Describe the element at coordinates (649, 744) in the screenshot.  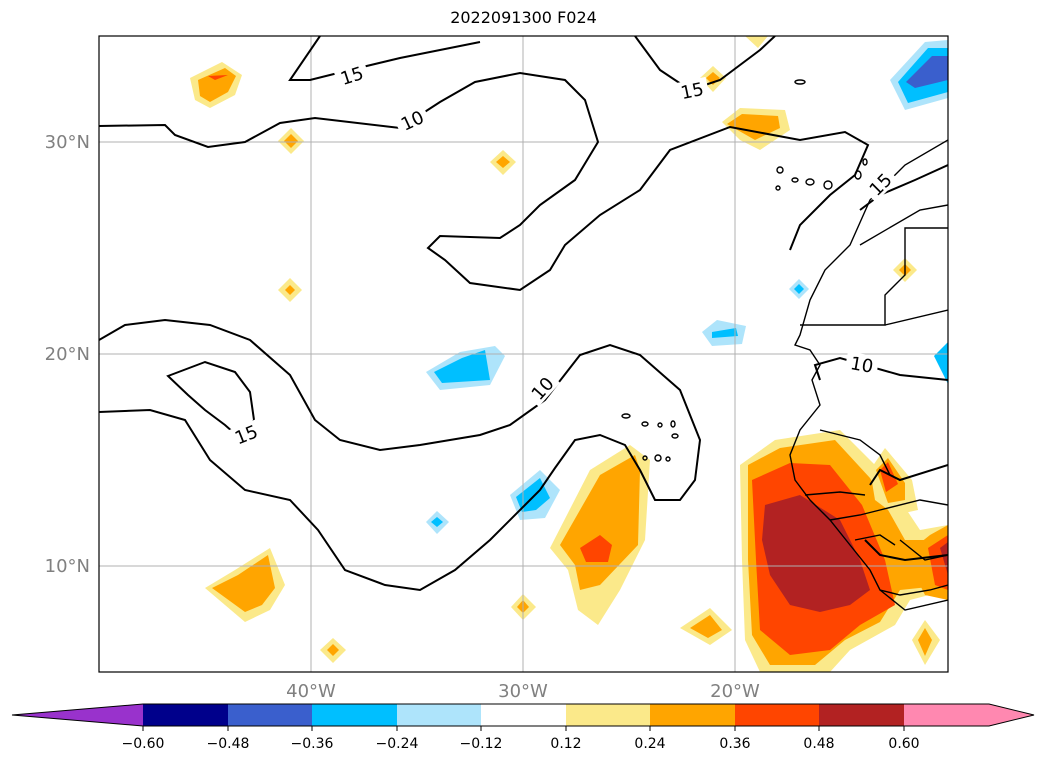
I see `colorbar-tick-label: 0.24` at that location.